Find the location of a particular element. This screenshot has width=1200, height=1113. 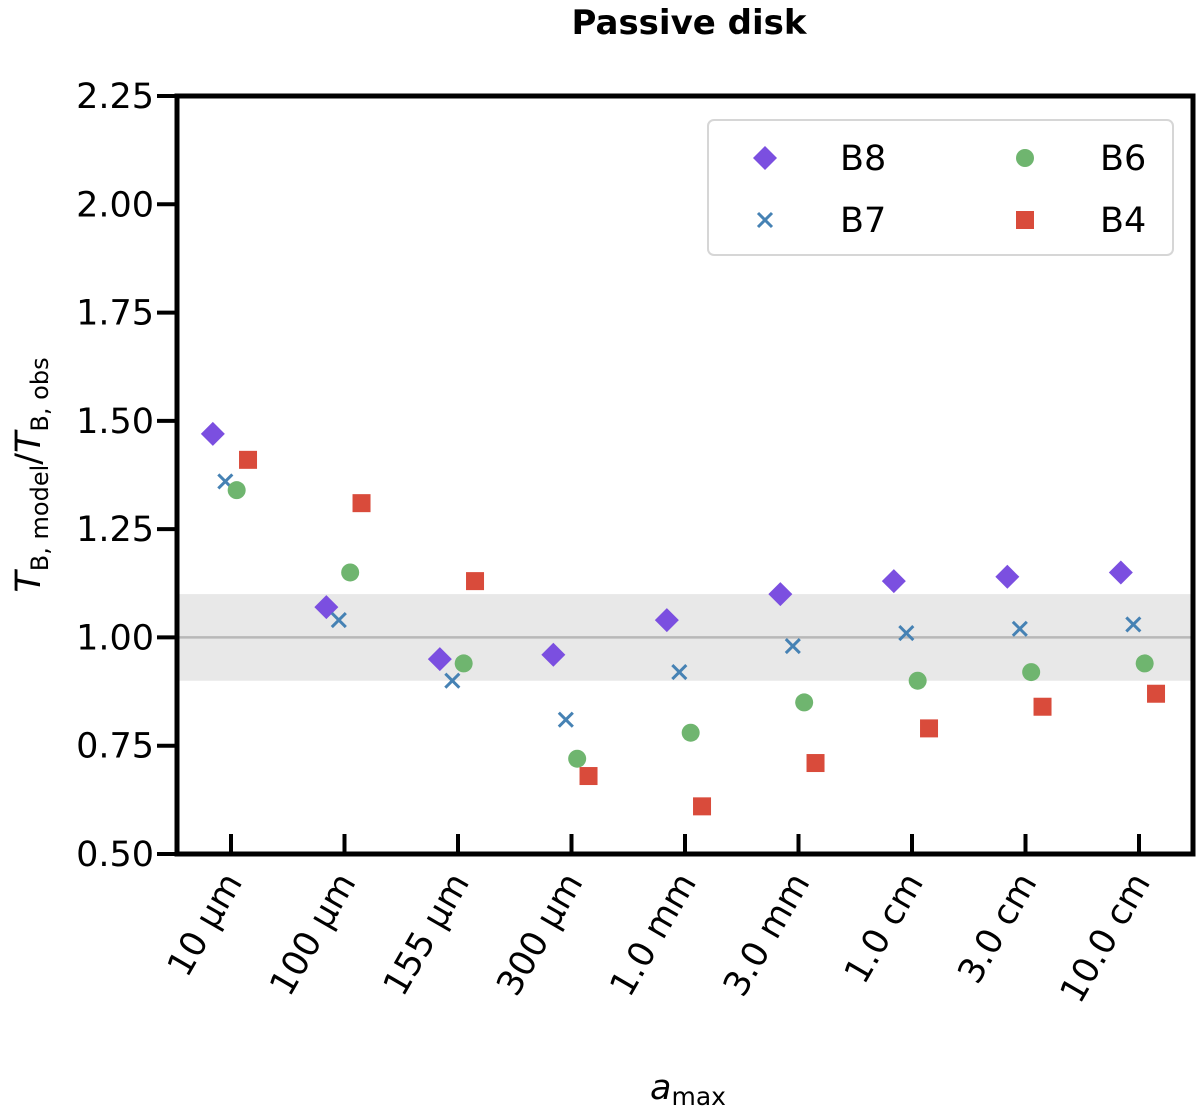

x-tick-label: 155 μm is located at coordinates (427, 935).